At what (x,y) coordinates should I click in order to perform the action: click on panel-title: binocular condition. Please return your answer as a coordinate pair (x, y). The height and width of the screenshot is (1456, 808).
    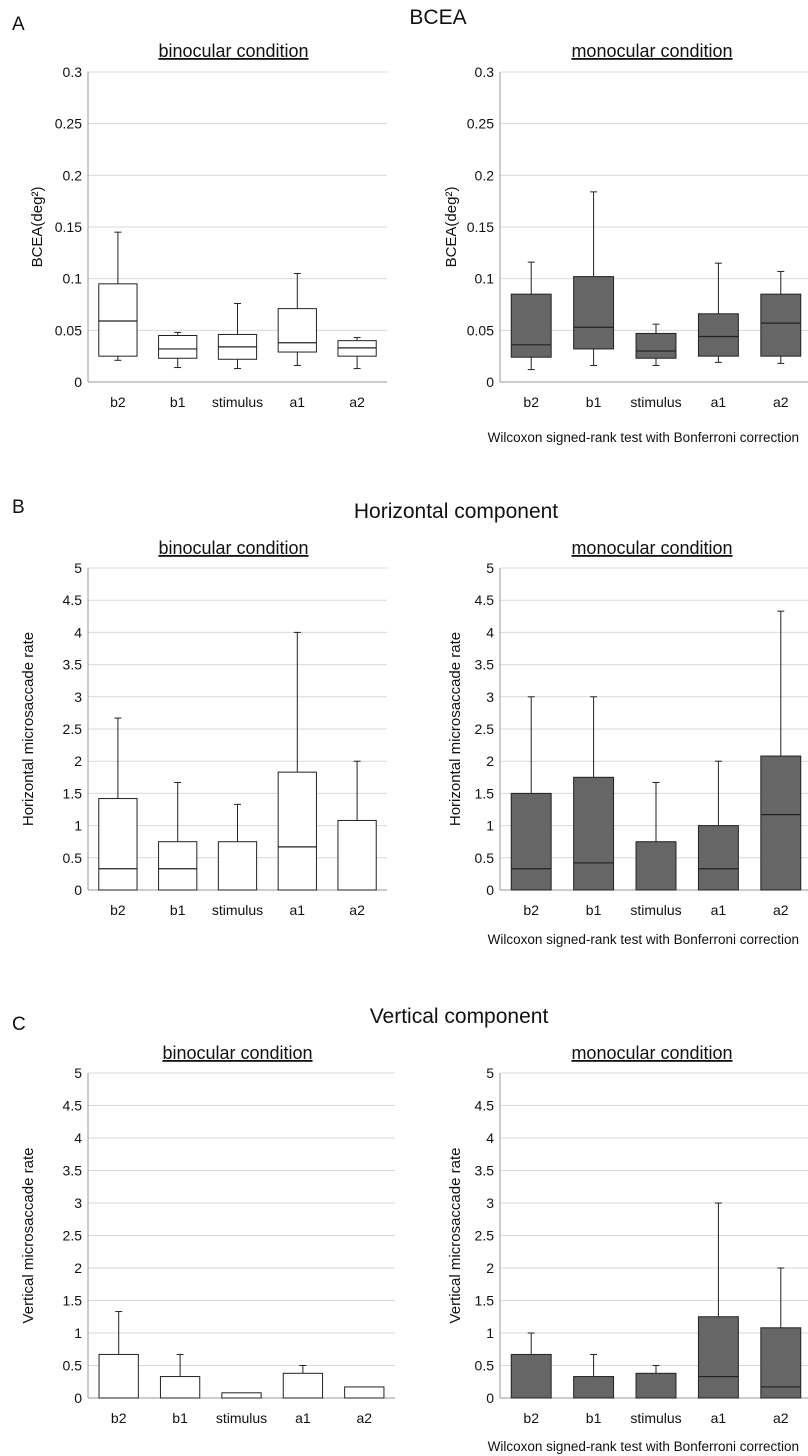
    Looking at the image, I should click on (237, 1053).